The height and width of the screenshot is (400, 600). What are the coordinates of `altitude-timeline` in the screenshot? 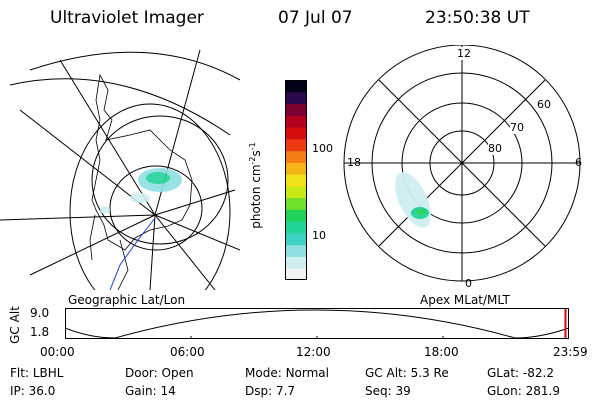 It's located at (317, 323).